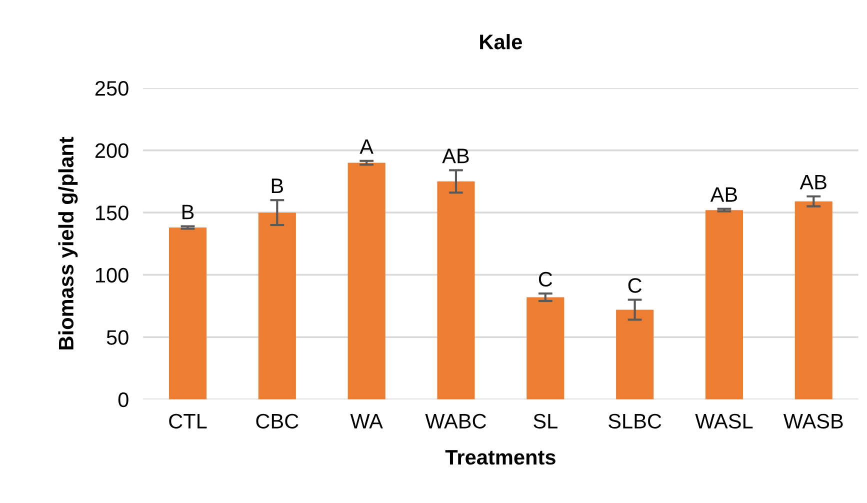 The height and width of the screenshot is (503, 867). I want to click on x-tick-label: WASB, so click(813, 421).